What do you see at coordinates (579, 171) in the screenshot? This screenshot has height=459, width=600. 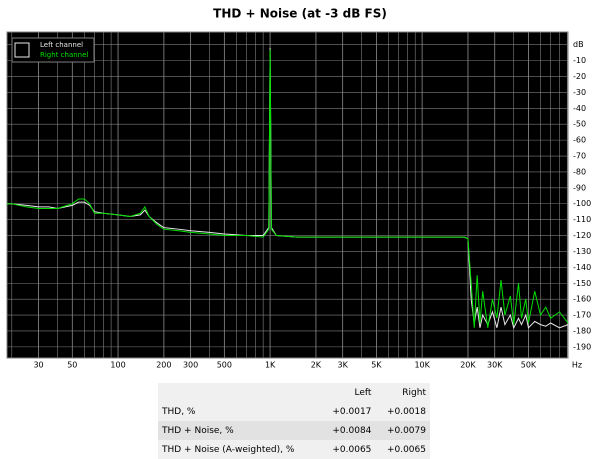 I see `y-tick-label: -80` at bounding box center [579, 171].